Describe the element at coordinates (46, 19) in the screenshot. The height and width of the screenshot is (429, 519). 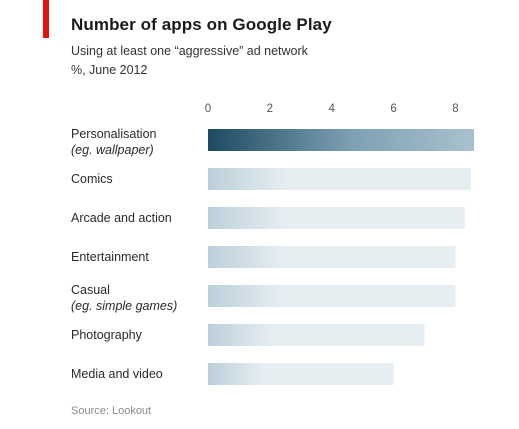
I see `brand-tag` at that location.